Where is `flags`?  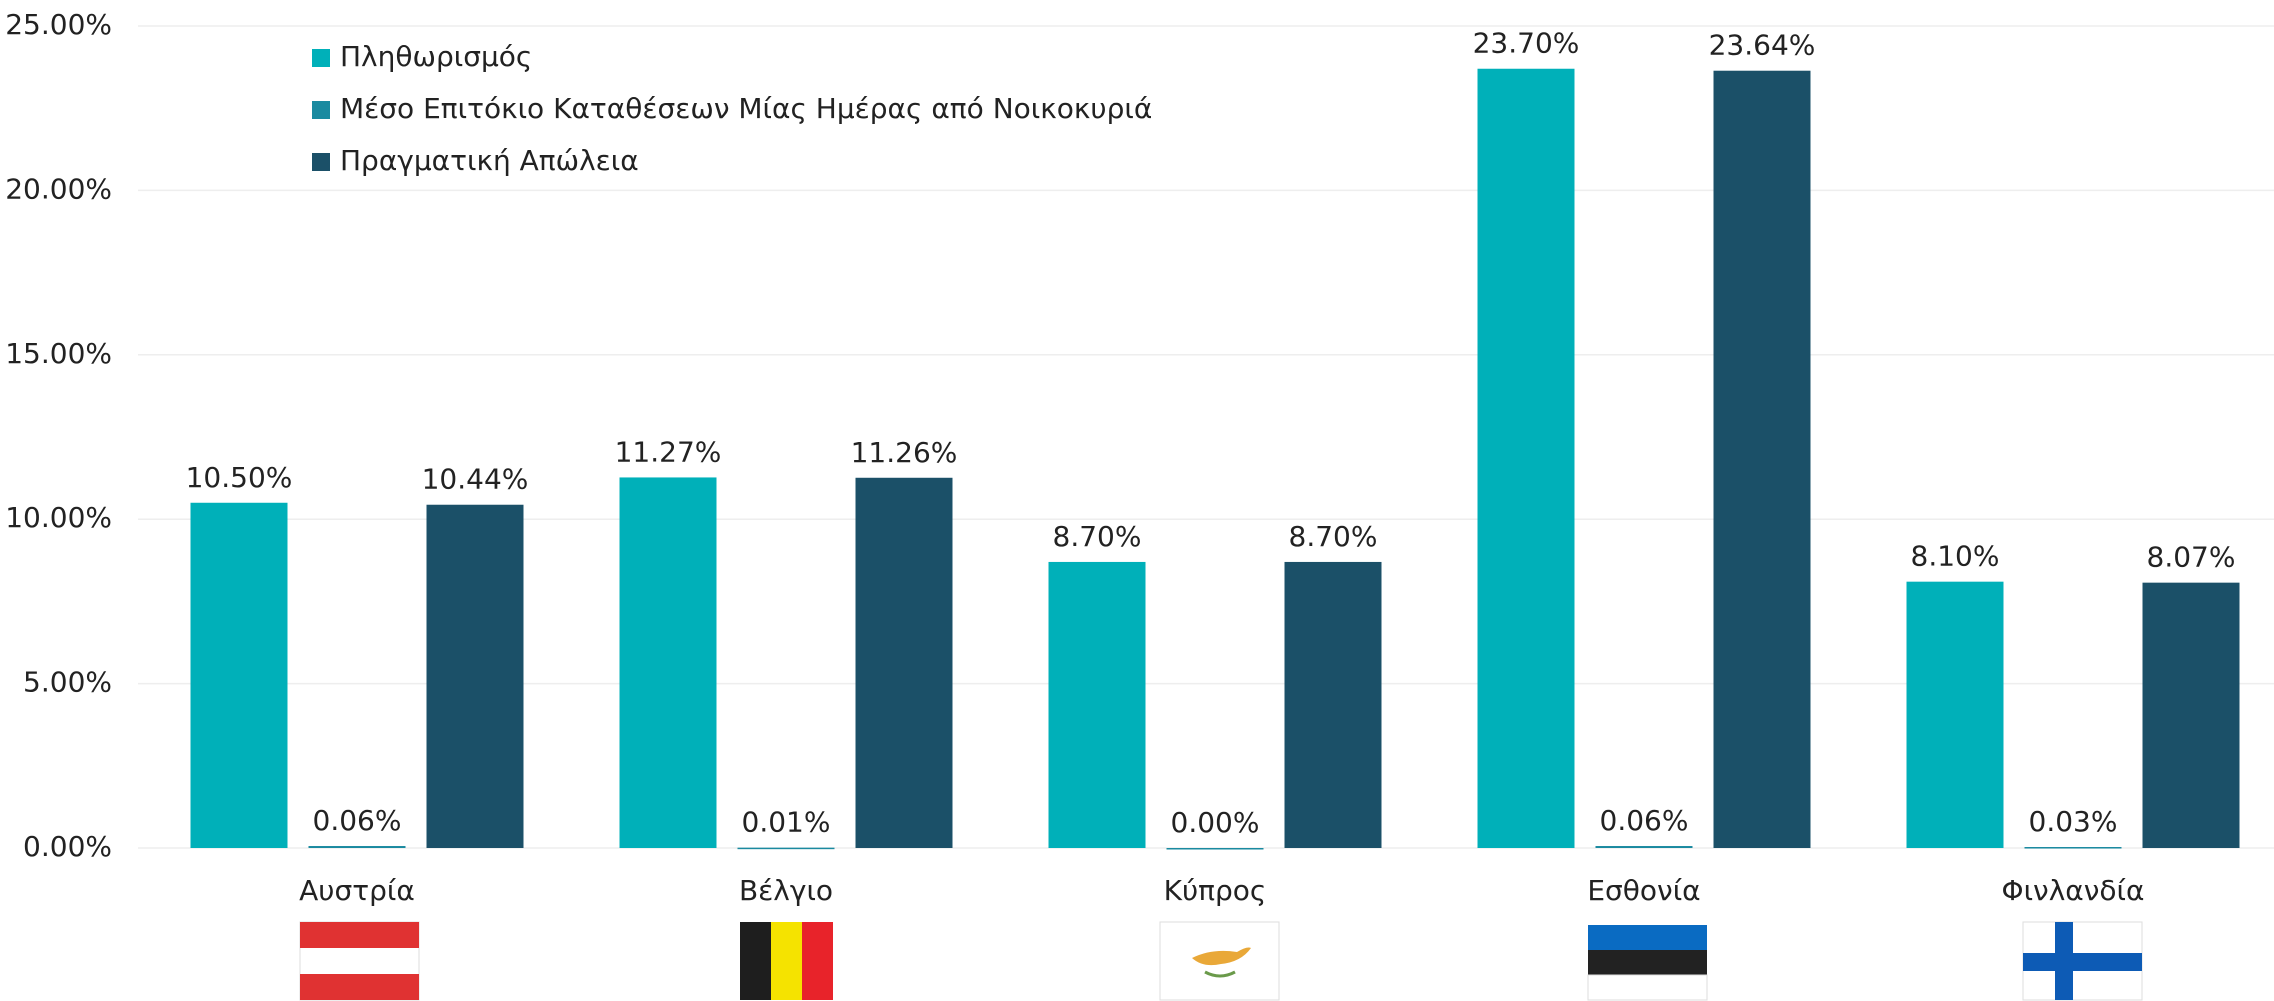 flags is located at coordinates (1221, 961).